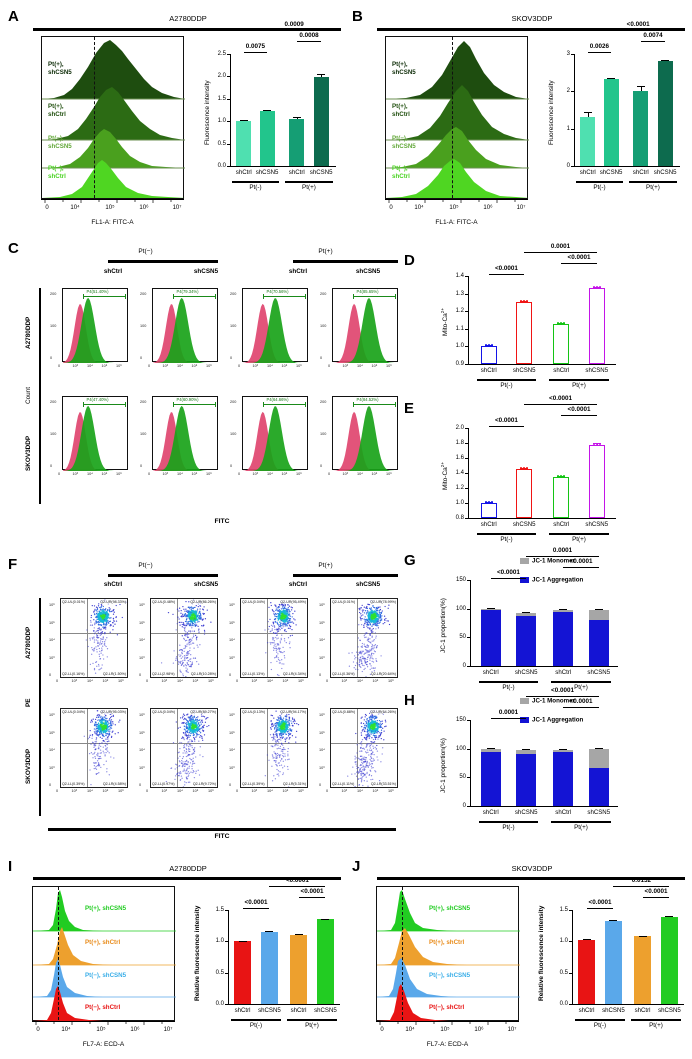  I want to click on panel-j-title: SKOV3DDP, so click(532, 868).